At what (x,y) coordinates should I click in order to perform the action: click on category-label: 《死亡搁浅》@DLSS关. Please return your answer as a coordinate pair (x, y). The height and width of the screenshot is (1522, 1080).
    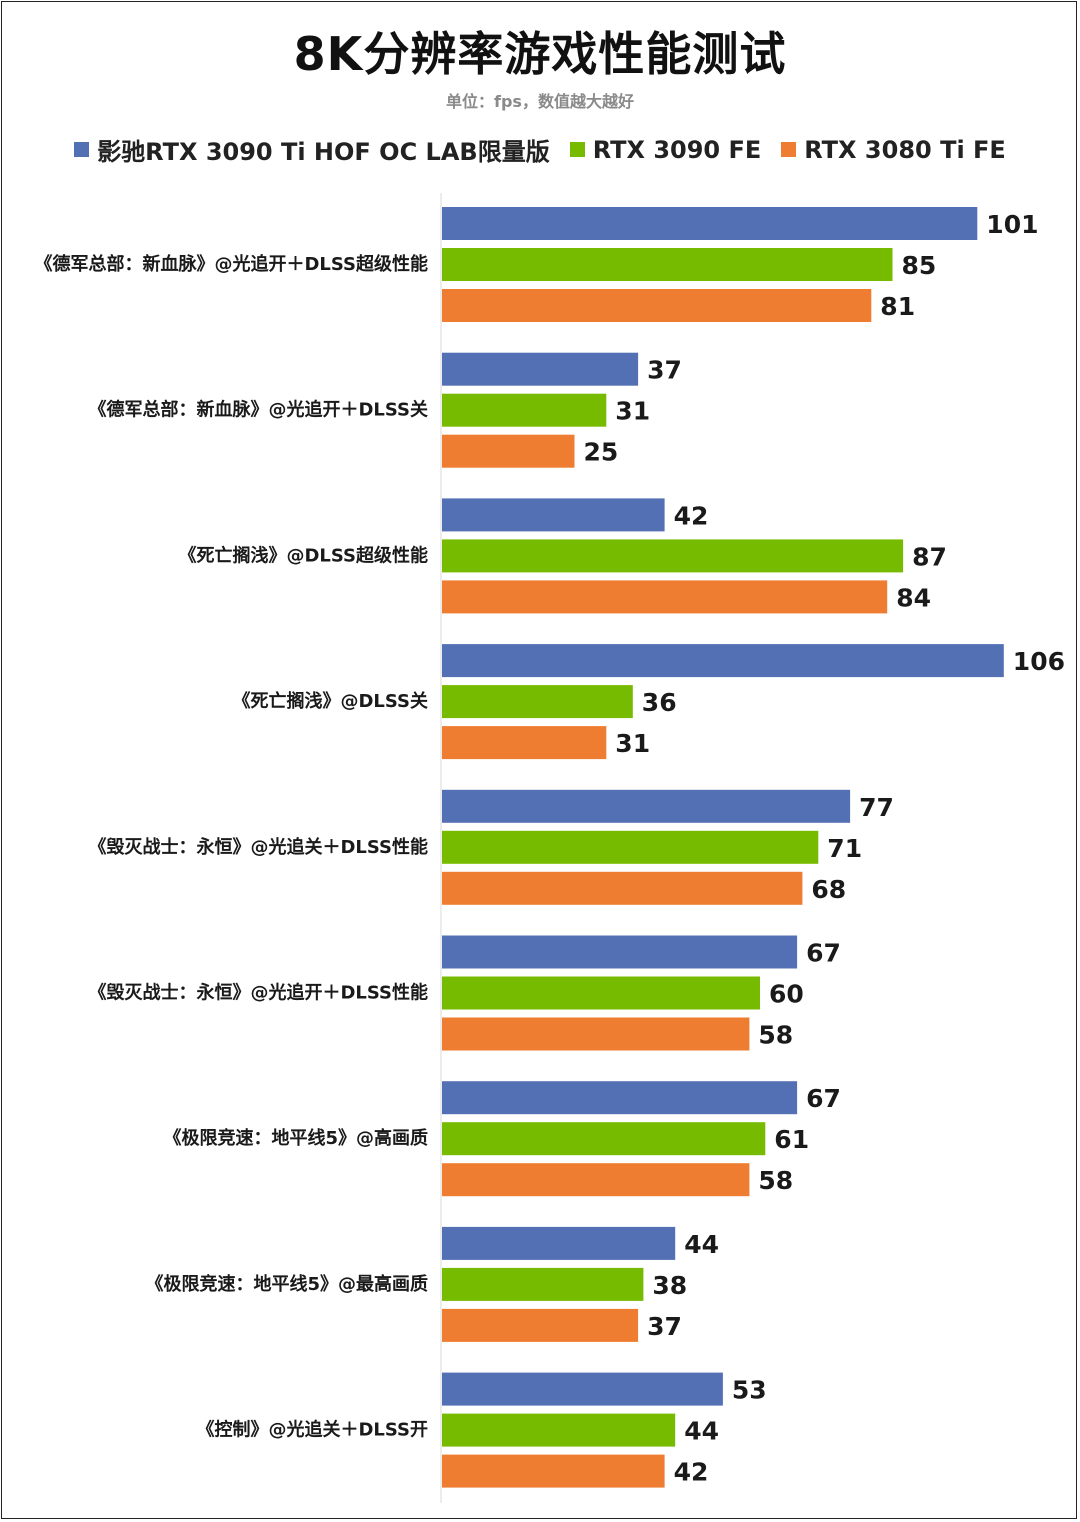
    Looking at the image, I should click on (330, 701).